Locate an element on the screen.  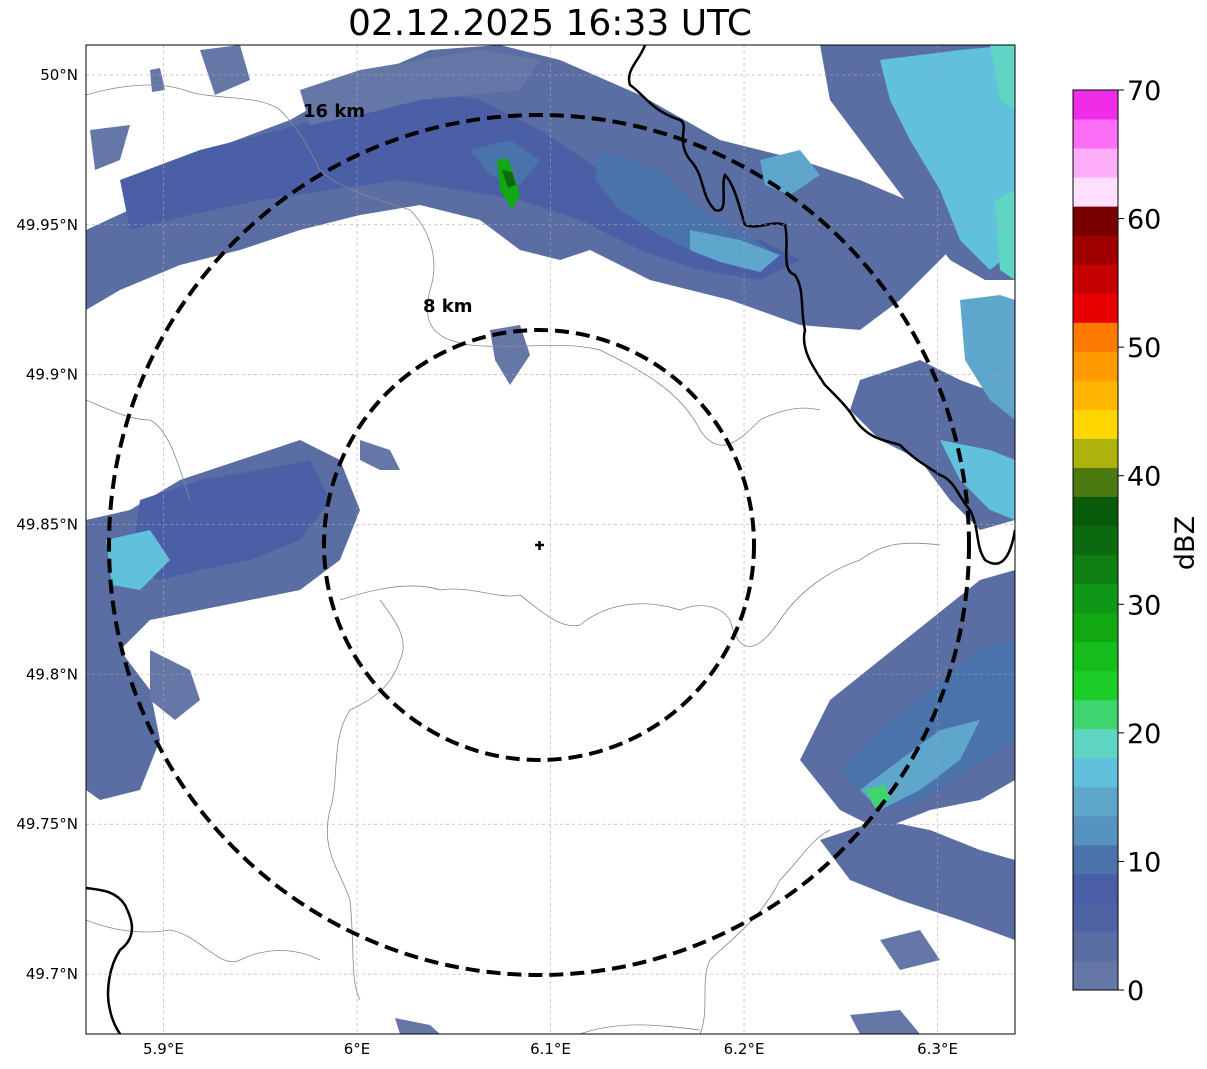
colorbar-tick-label: 40 is located at coordinates (1144, 477).